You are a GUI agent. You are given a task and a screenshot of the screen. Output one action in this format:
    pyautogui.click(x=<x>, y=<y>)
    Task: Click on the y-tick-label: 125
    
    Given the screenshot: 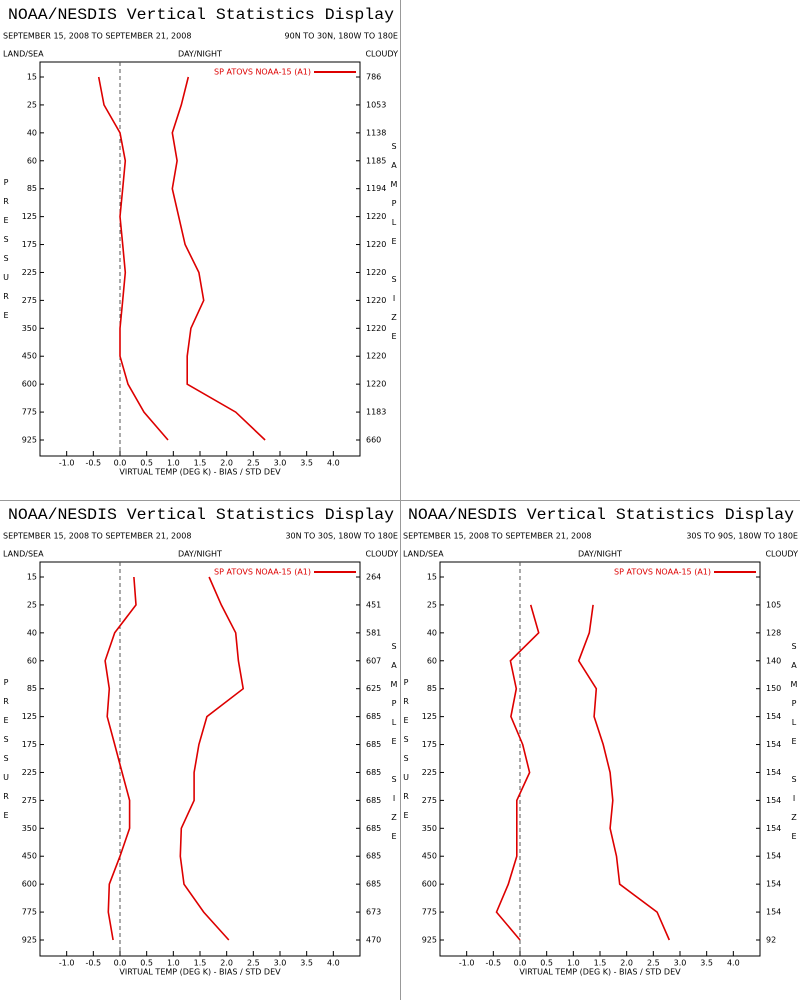 What is the action you would take?
    pyautogui.click(x=29, y=216)
    